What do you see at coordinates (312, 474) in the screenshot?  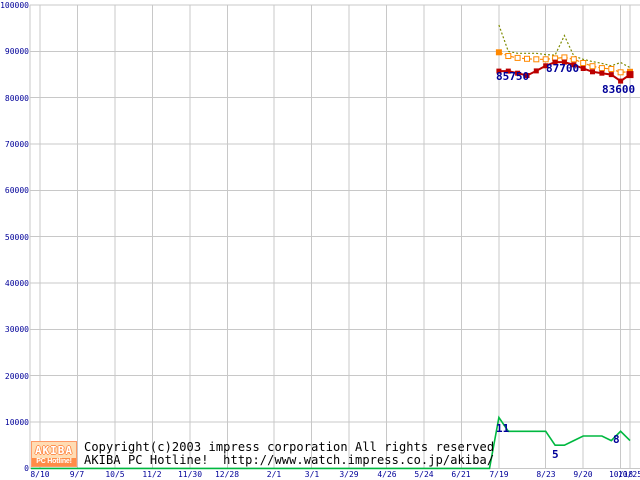 I see `x-tick-label: 3/1` at bounding box center [312, 474].